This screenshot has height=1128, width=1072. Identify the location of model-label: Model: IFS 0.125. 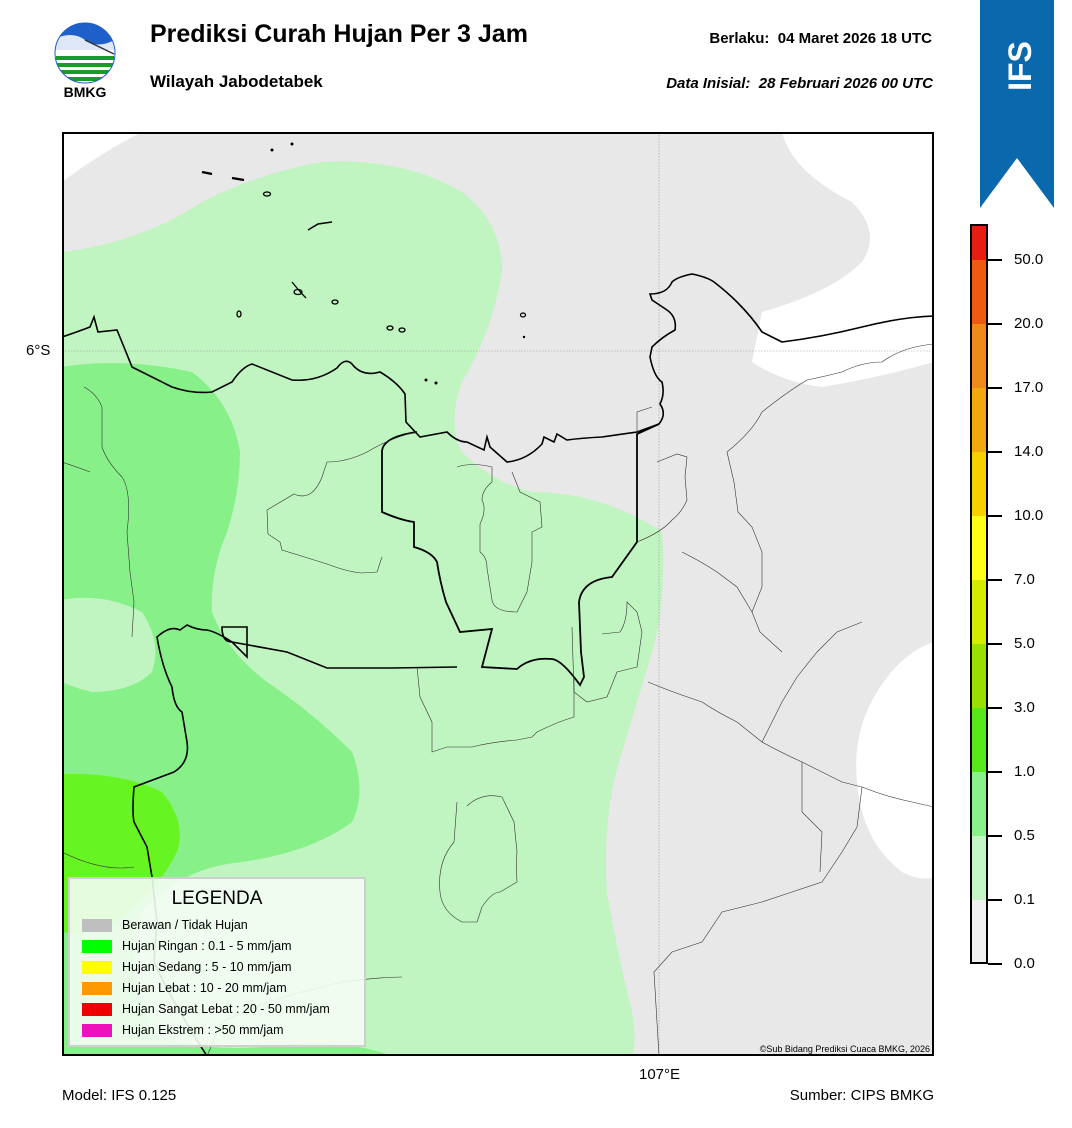
(119, 1095).